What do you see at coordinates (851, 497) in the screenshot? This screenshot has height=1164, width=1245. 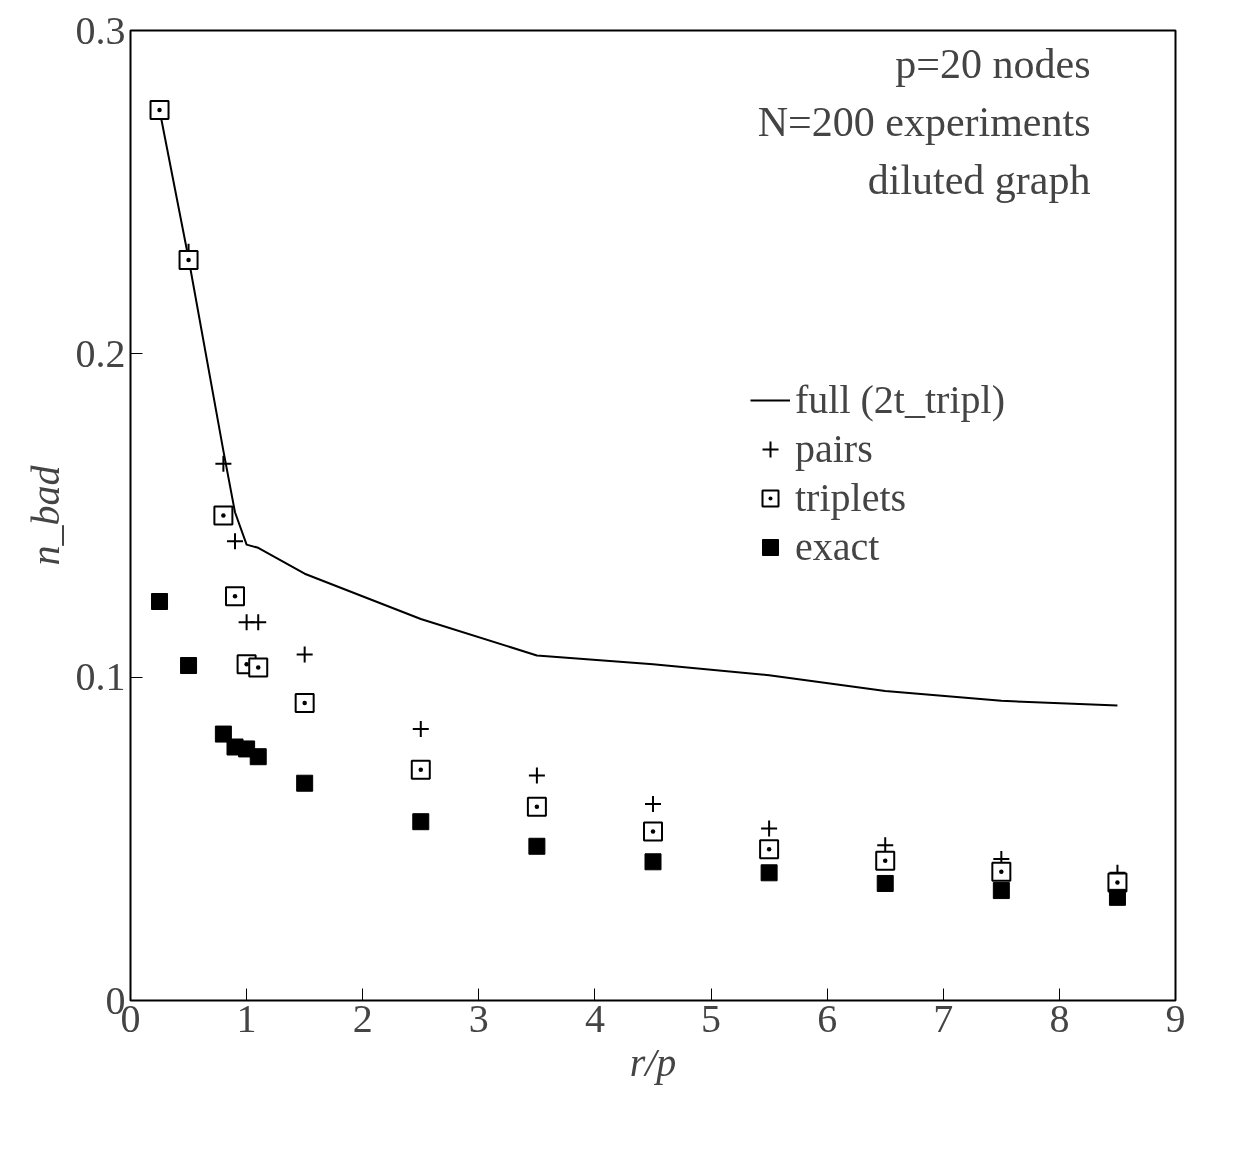 I see `legend-label: triplets` at bounding box center [851, 497].